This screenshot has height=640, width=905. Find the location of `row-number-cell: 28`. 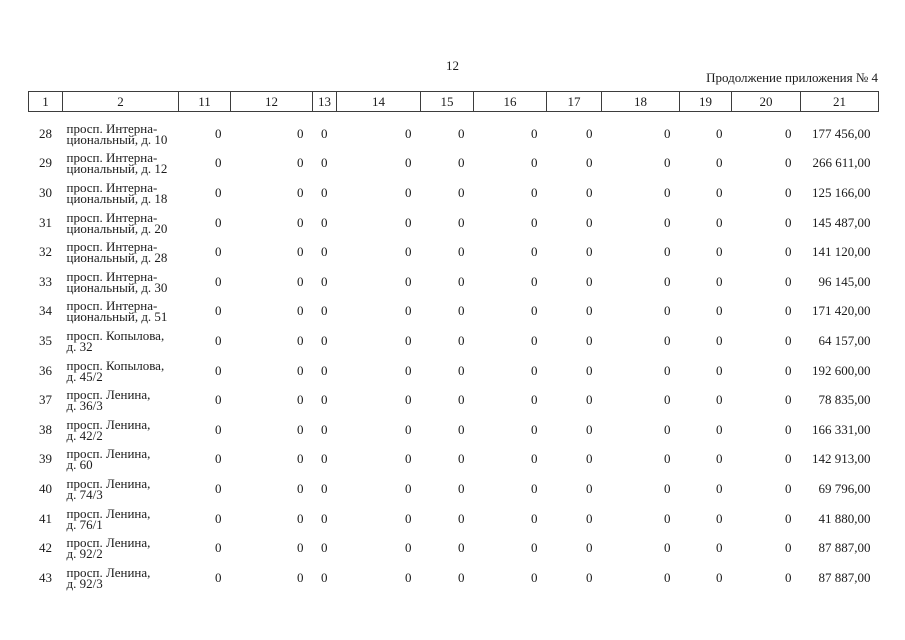

row-number-cell: 28 is located at coordinates (45, 133).